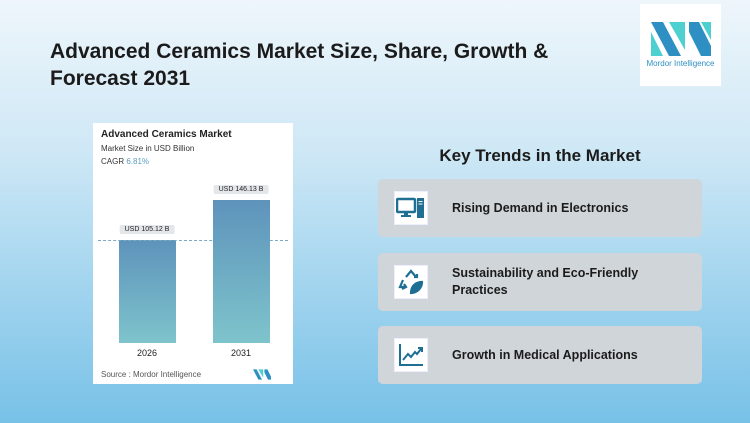  What do you see at coordinates (680, 39) in the screenshot?
I see `logo-mark-icon` at bounding box center [680, 39].